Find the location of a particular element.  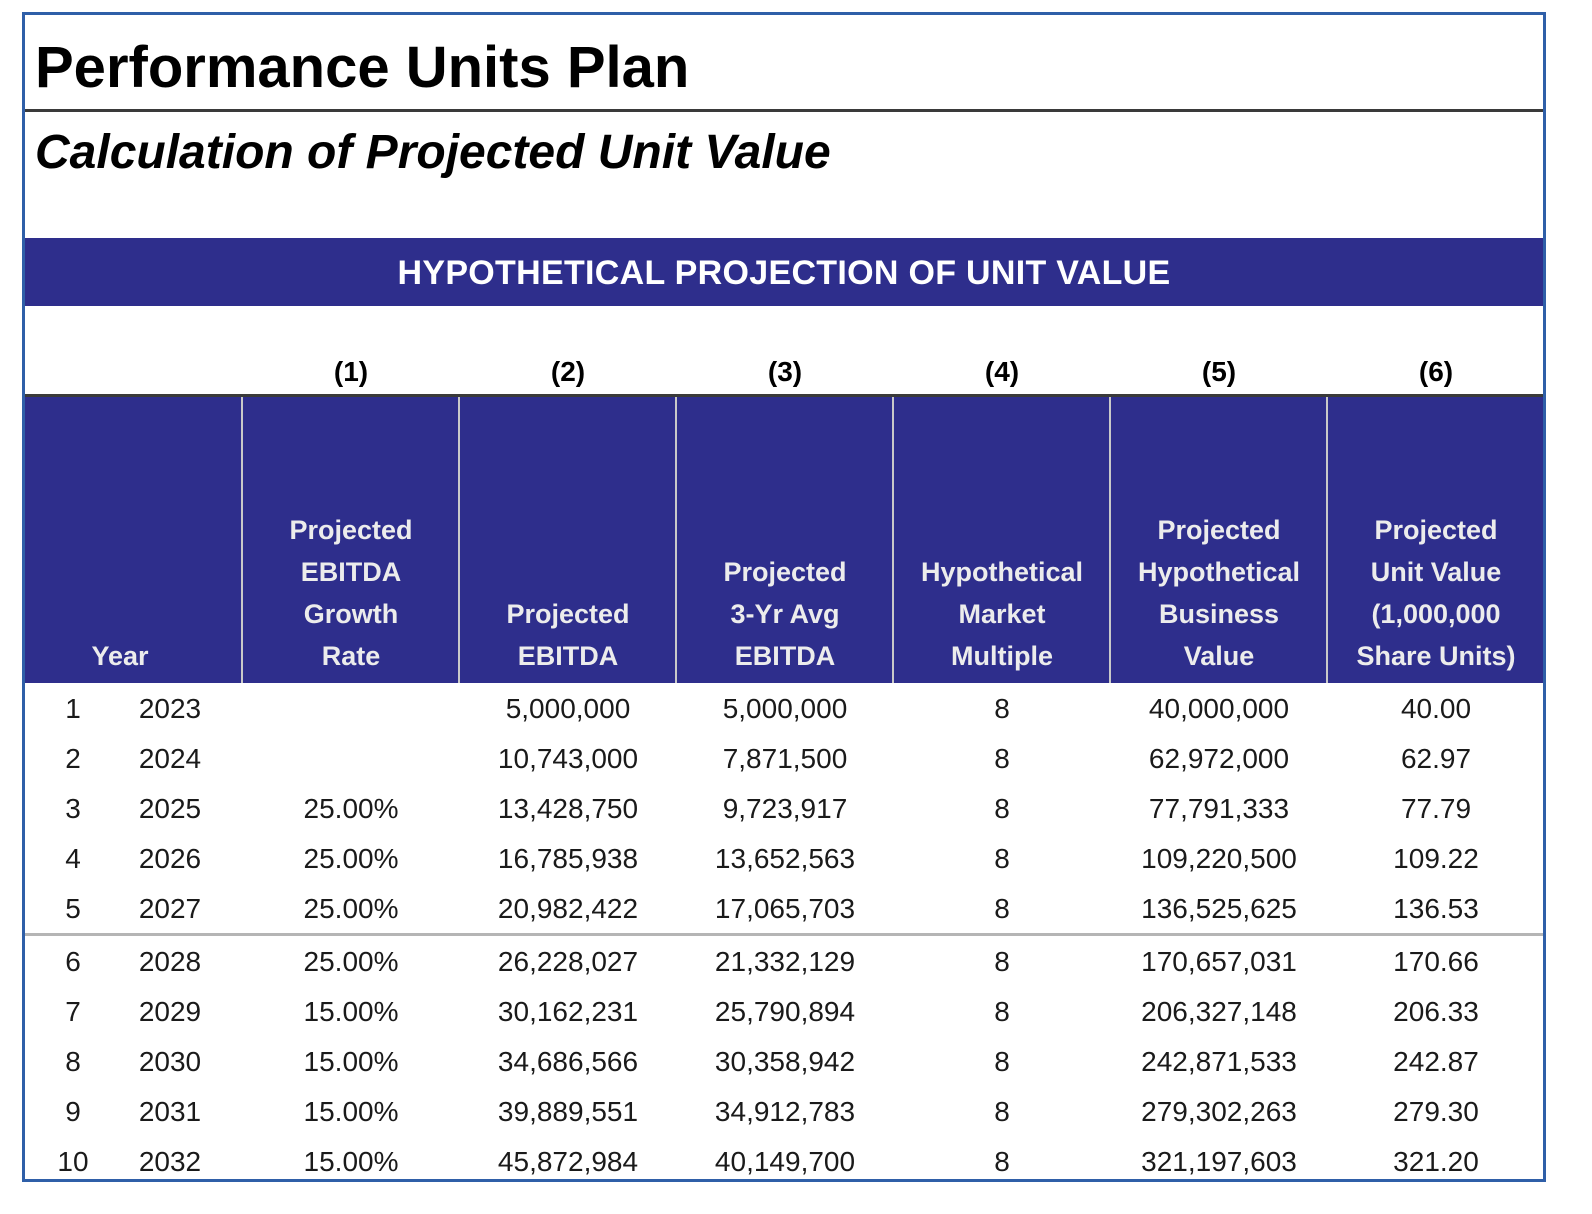

header-line: Growth is located at coordinates (351, 614).